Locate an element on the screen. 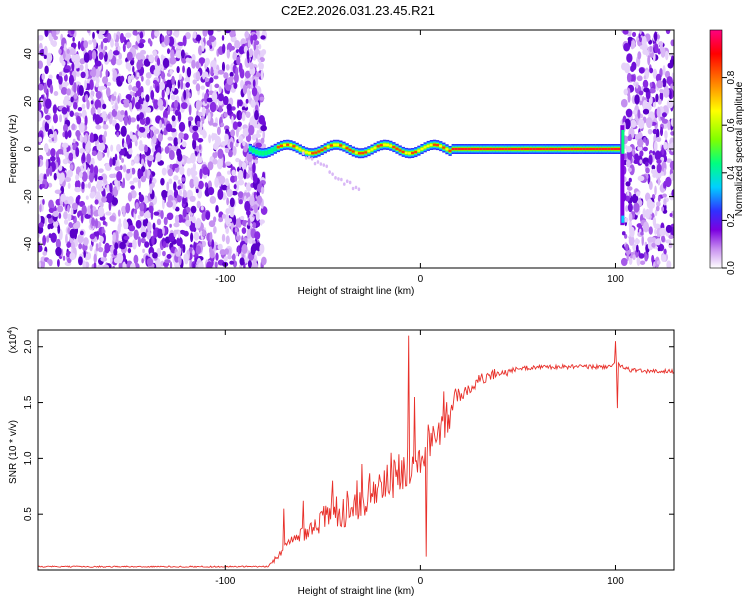 This screenshot has height=605, width=750. spectrogram-x-label: Height of straight line (km) is located at coordinates (356, 291).